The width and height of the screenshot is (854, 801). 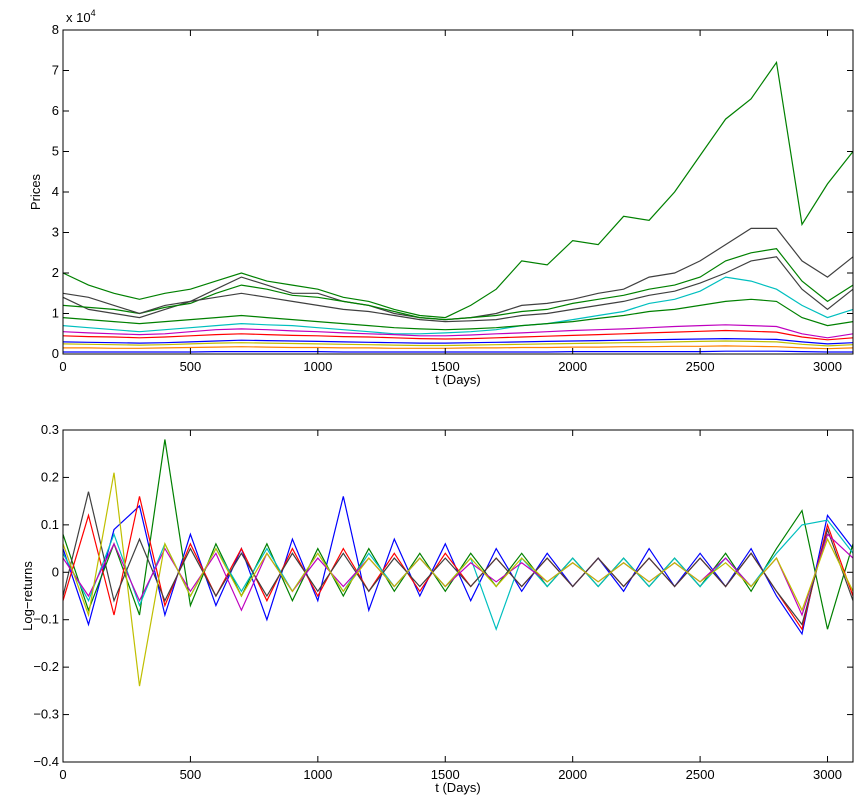 What do you see at coordinates (93, 13) in the screenshot?
I see `prices-exponent-power: 4` at bounding box center [93, 13].